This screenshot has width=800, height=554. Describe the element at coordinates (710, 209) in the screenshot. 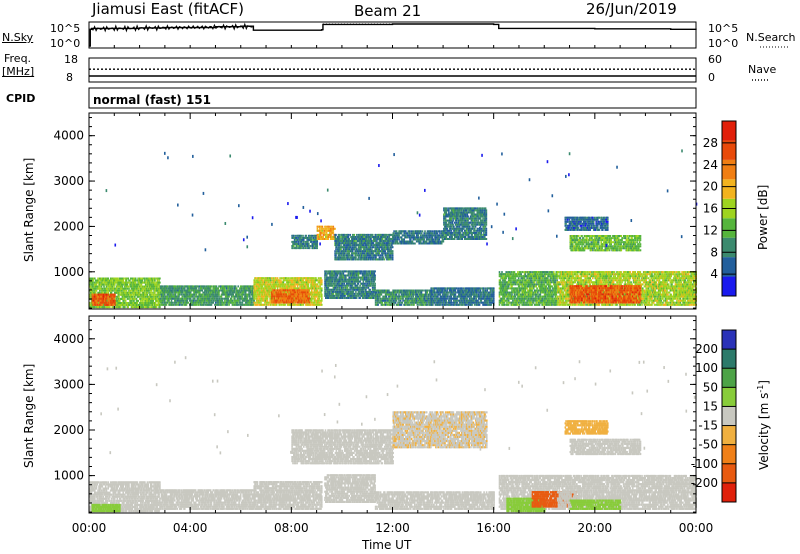

I see `power-colorbar-tick-label: 16` at that location.